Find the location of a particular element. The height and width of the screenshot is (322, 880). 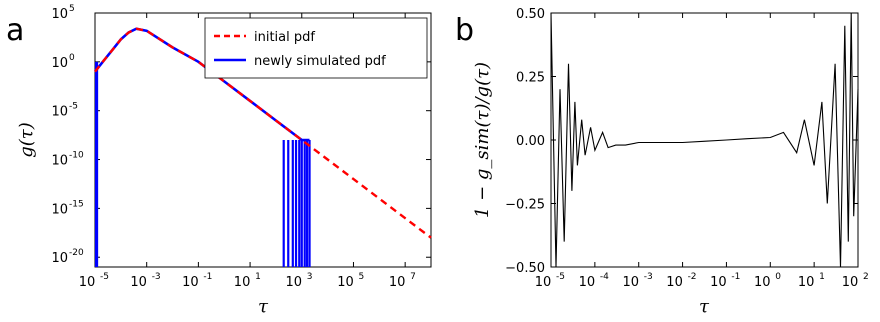

b-x-tick-exponent: -5 is located at coordinates (560, 277).